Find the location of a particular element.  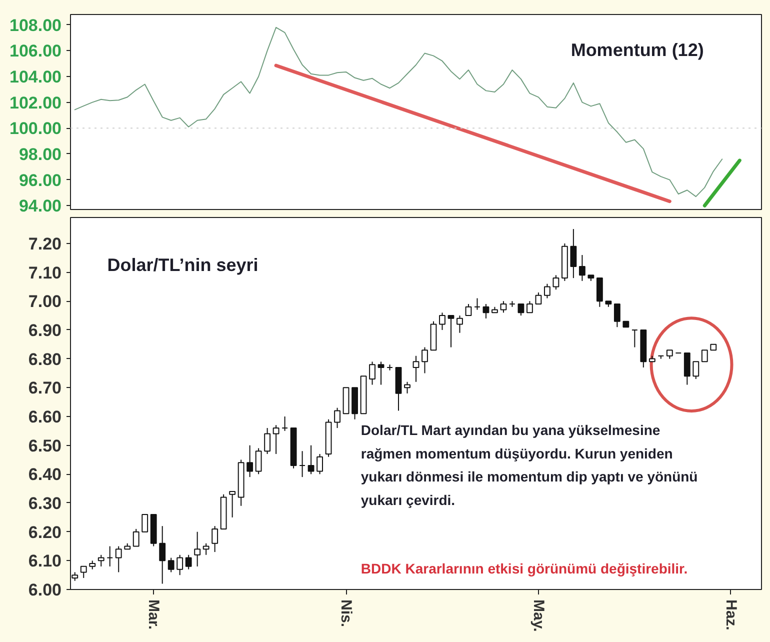

y-tick-label: 6.00 is located at coordinates (45, 590).